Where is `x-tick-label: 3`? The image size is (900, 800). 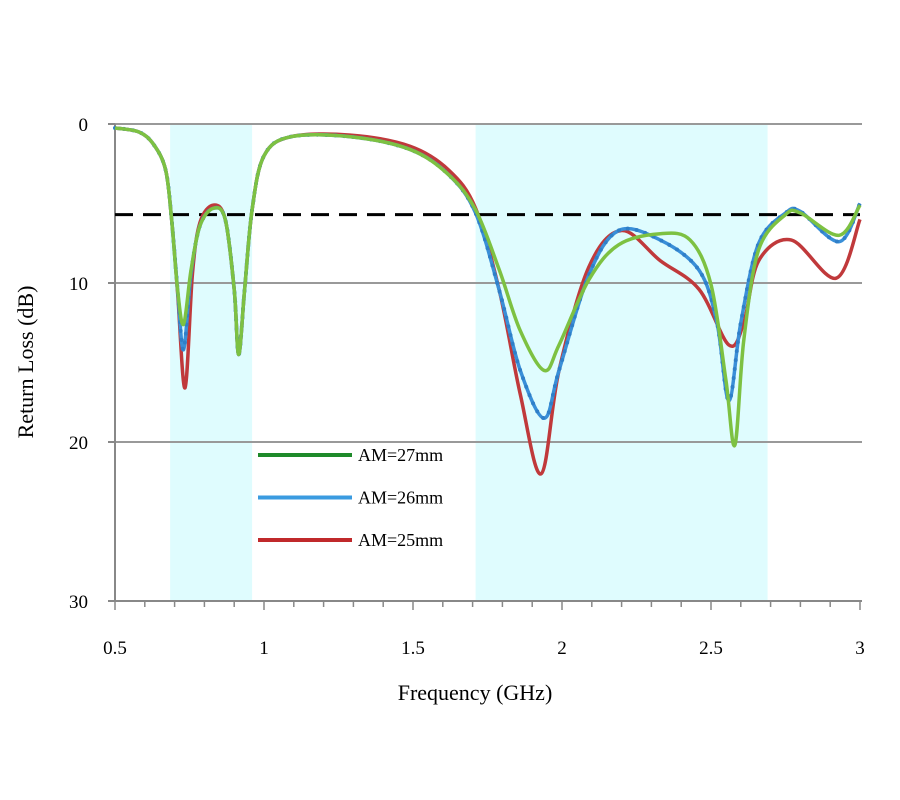
x-tick-label: 3 is located at coordinates (860, 648).